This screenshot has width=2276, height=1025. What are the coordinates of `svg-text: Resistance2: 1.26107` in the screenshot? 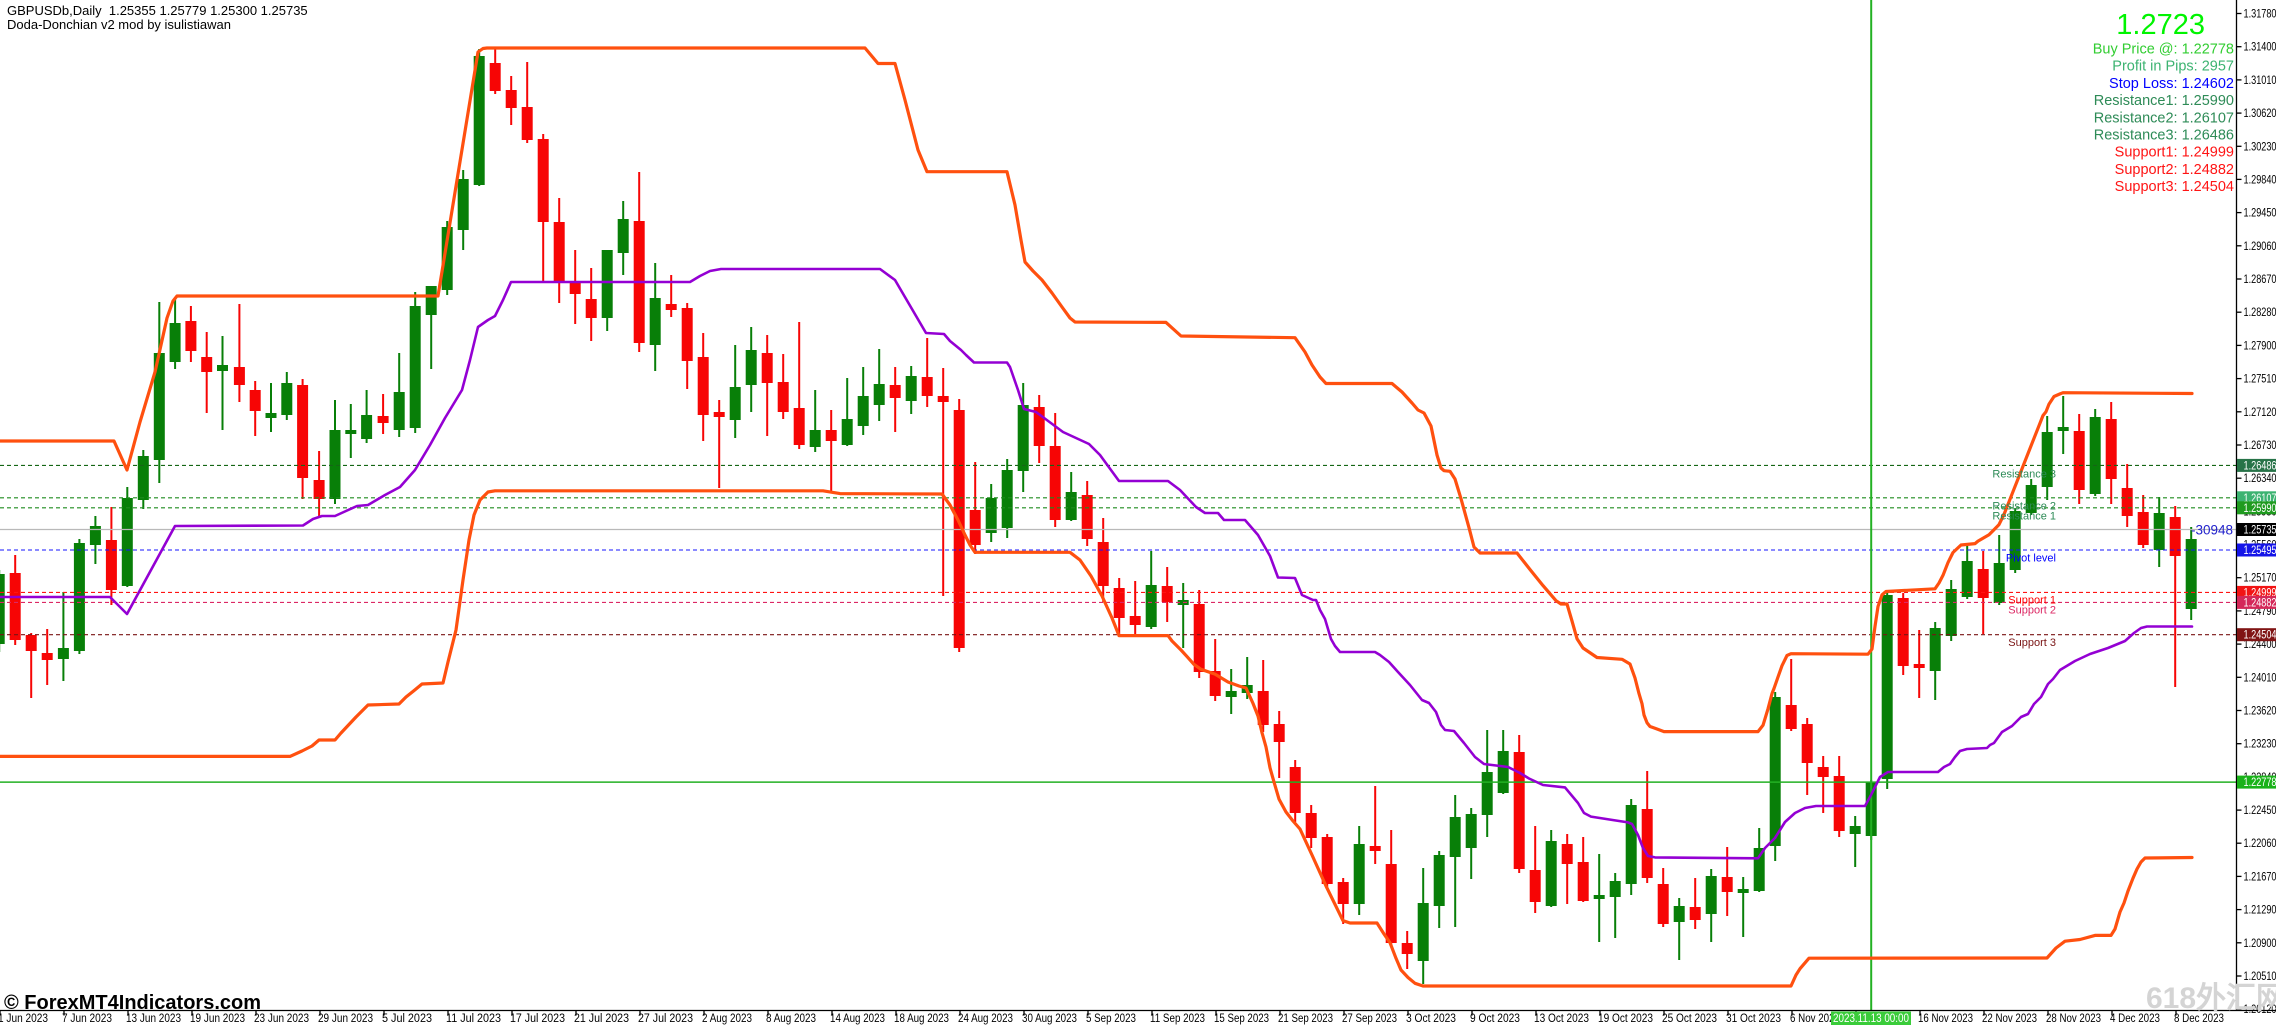 It's located at (2164, 118).